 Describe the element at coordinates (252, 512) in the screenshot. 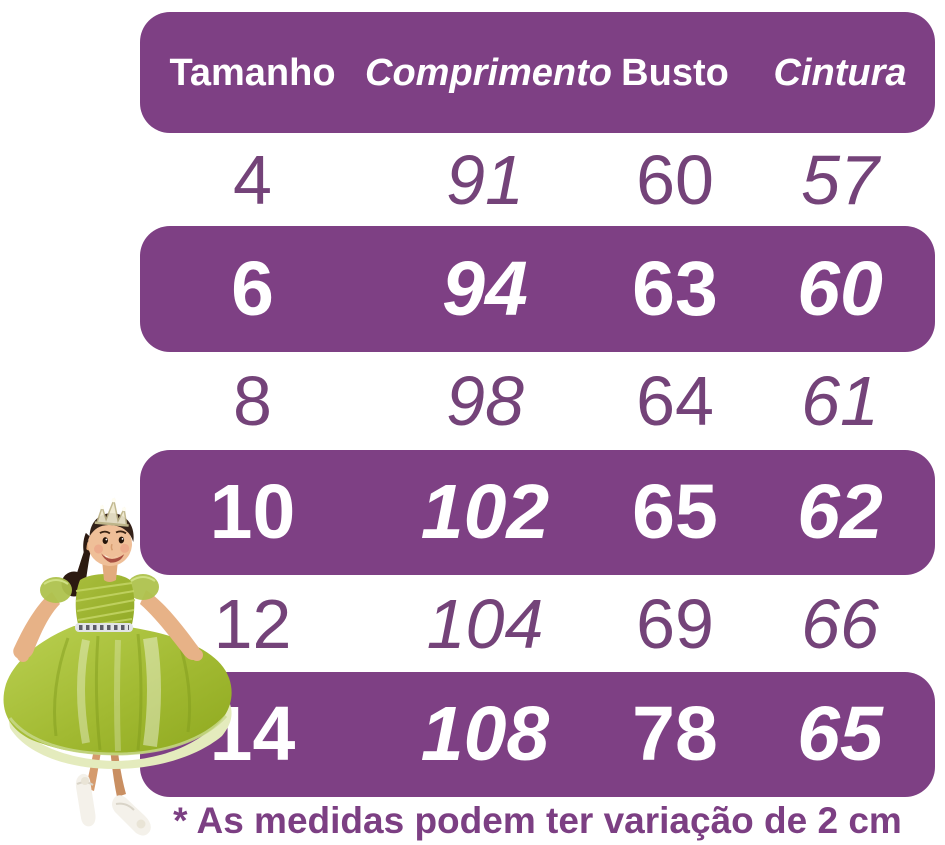

I see `cell-tamanho-row3: 10` at that location.